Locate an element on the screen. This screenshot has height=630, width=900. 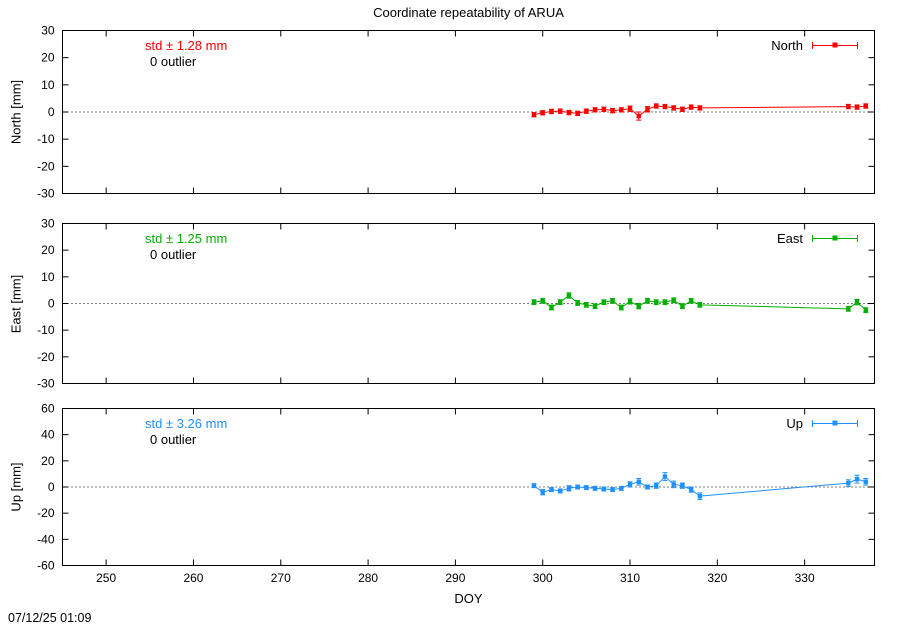
svg-text: -40 is located at coordinates (46, 539).